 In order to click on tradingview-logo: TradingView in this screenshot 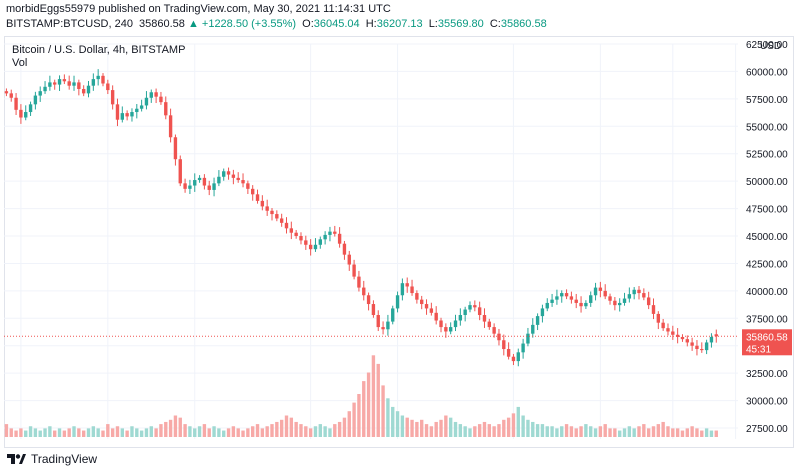, I will do `click(51, 459)`.